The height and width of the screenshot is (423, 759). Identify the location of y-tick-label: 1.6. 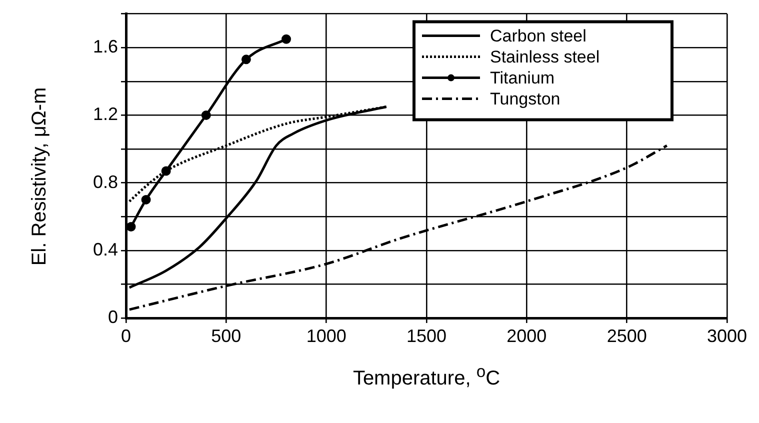
(105, 46).